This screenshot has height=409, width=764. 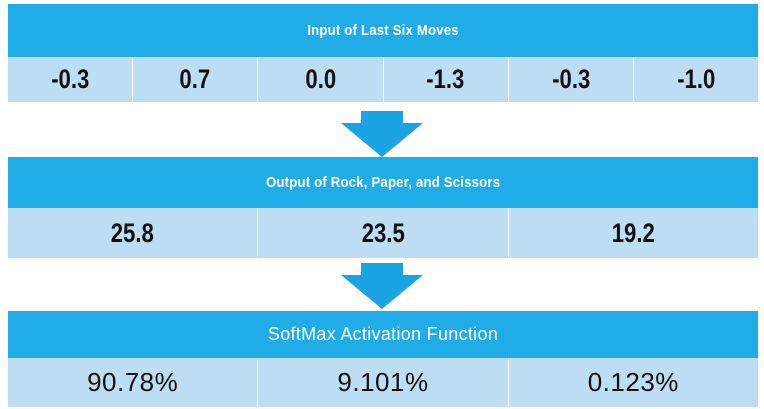 I want to click on panel-2-header: Output of Rock, Paper, and Scissors, so click(x=383, y=182).